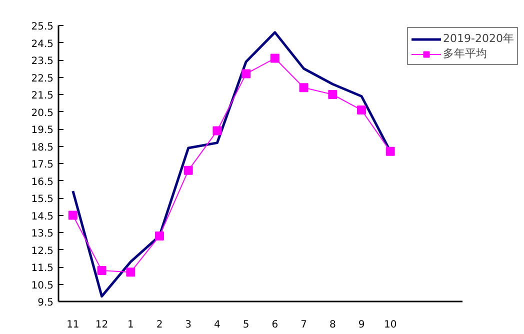  Describe the element at coordinates (42, 286) in the screenshot. I see `y-tick-label: 10.5` at that location.